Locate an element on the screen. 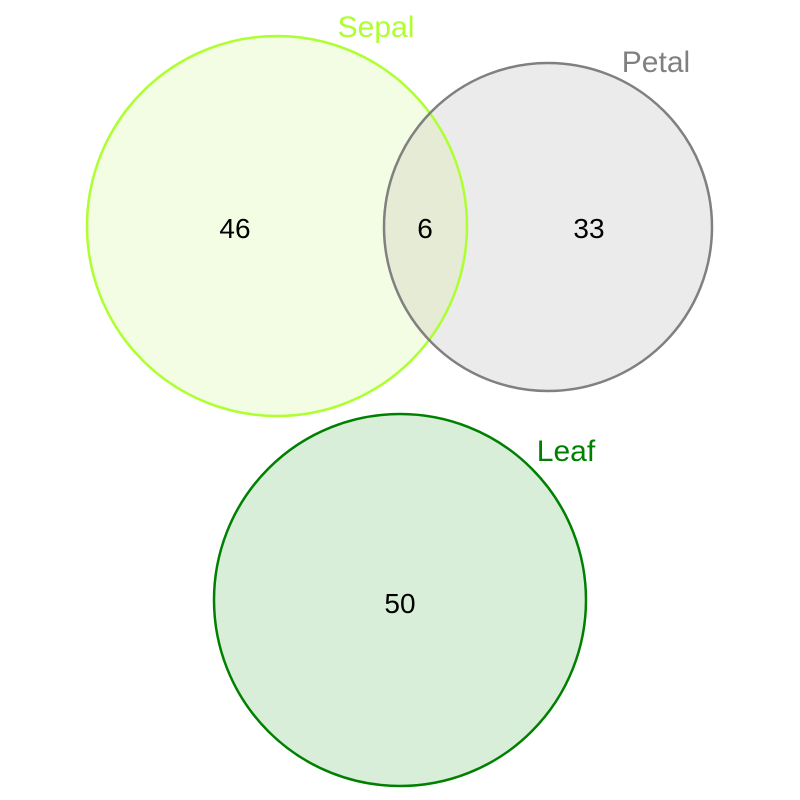 The height and width of the screenshot is (800, 800). count-petal-only: 33 is located at coordinates (588, 228).